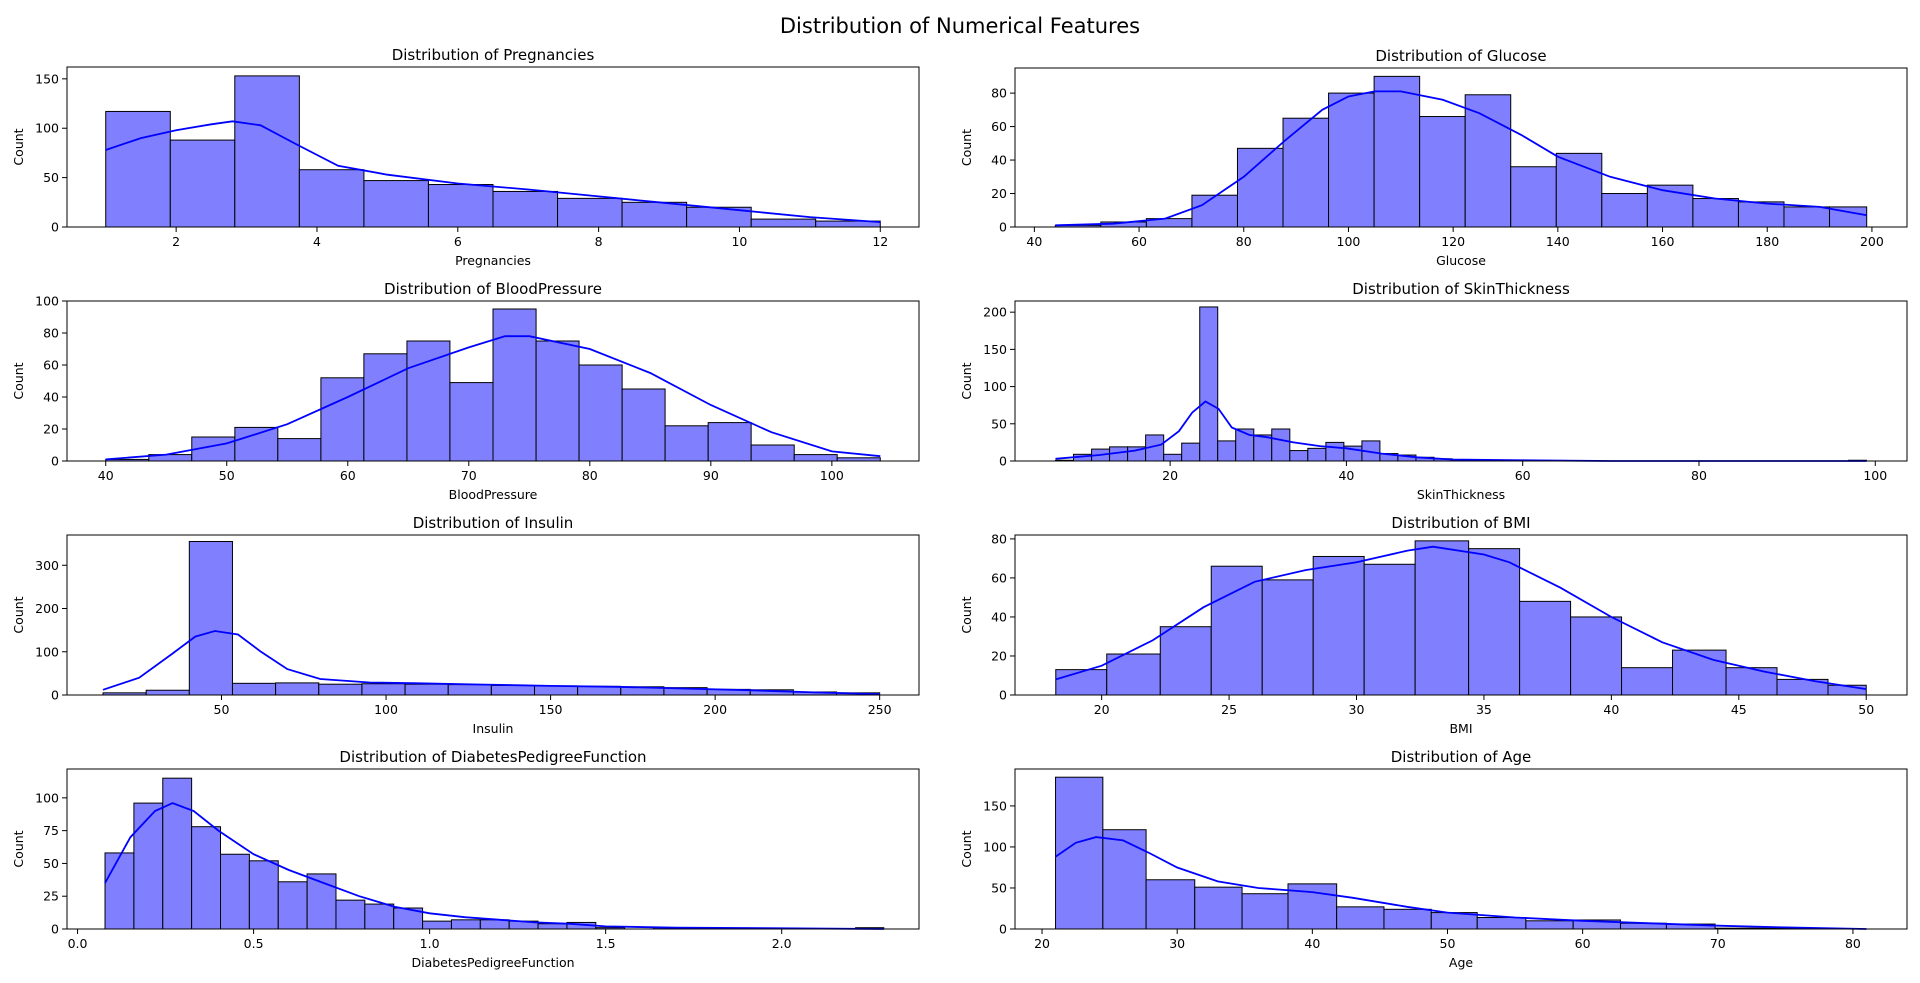 The height and width of the screenshot is (983, 1920). Describe the element at coordinates (880, 241) in the screenshot. I see `x-tick-label: 12` at that location.